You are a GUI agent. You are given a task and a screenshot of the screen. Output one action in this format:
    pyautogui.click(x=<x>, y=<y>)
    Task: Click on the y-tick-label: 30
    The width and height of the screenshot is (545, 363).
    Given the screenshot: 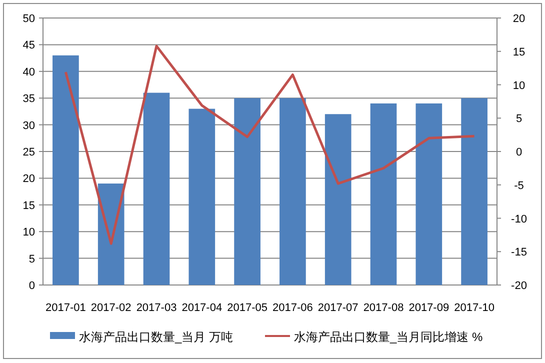 What is the action you would take?
    pyautogui.click(x=28, y=126)
    